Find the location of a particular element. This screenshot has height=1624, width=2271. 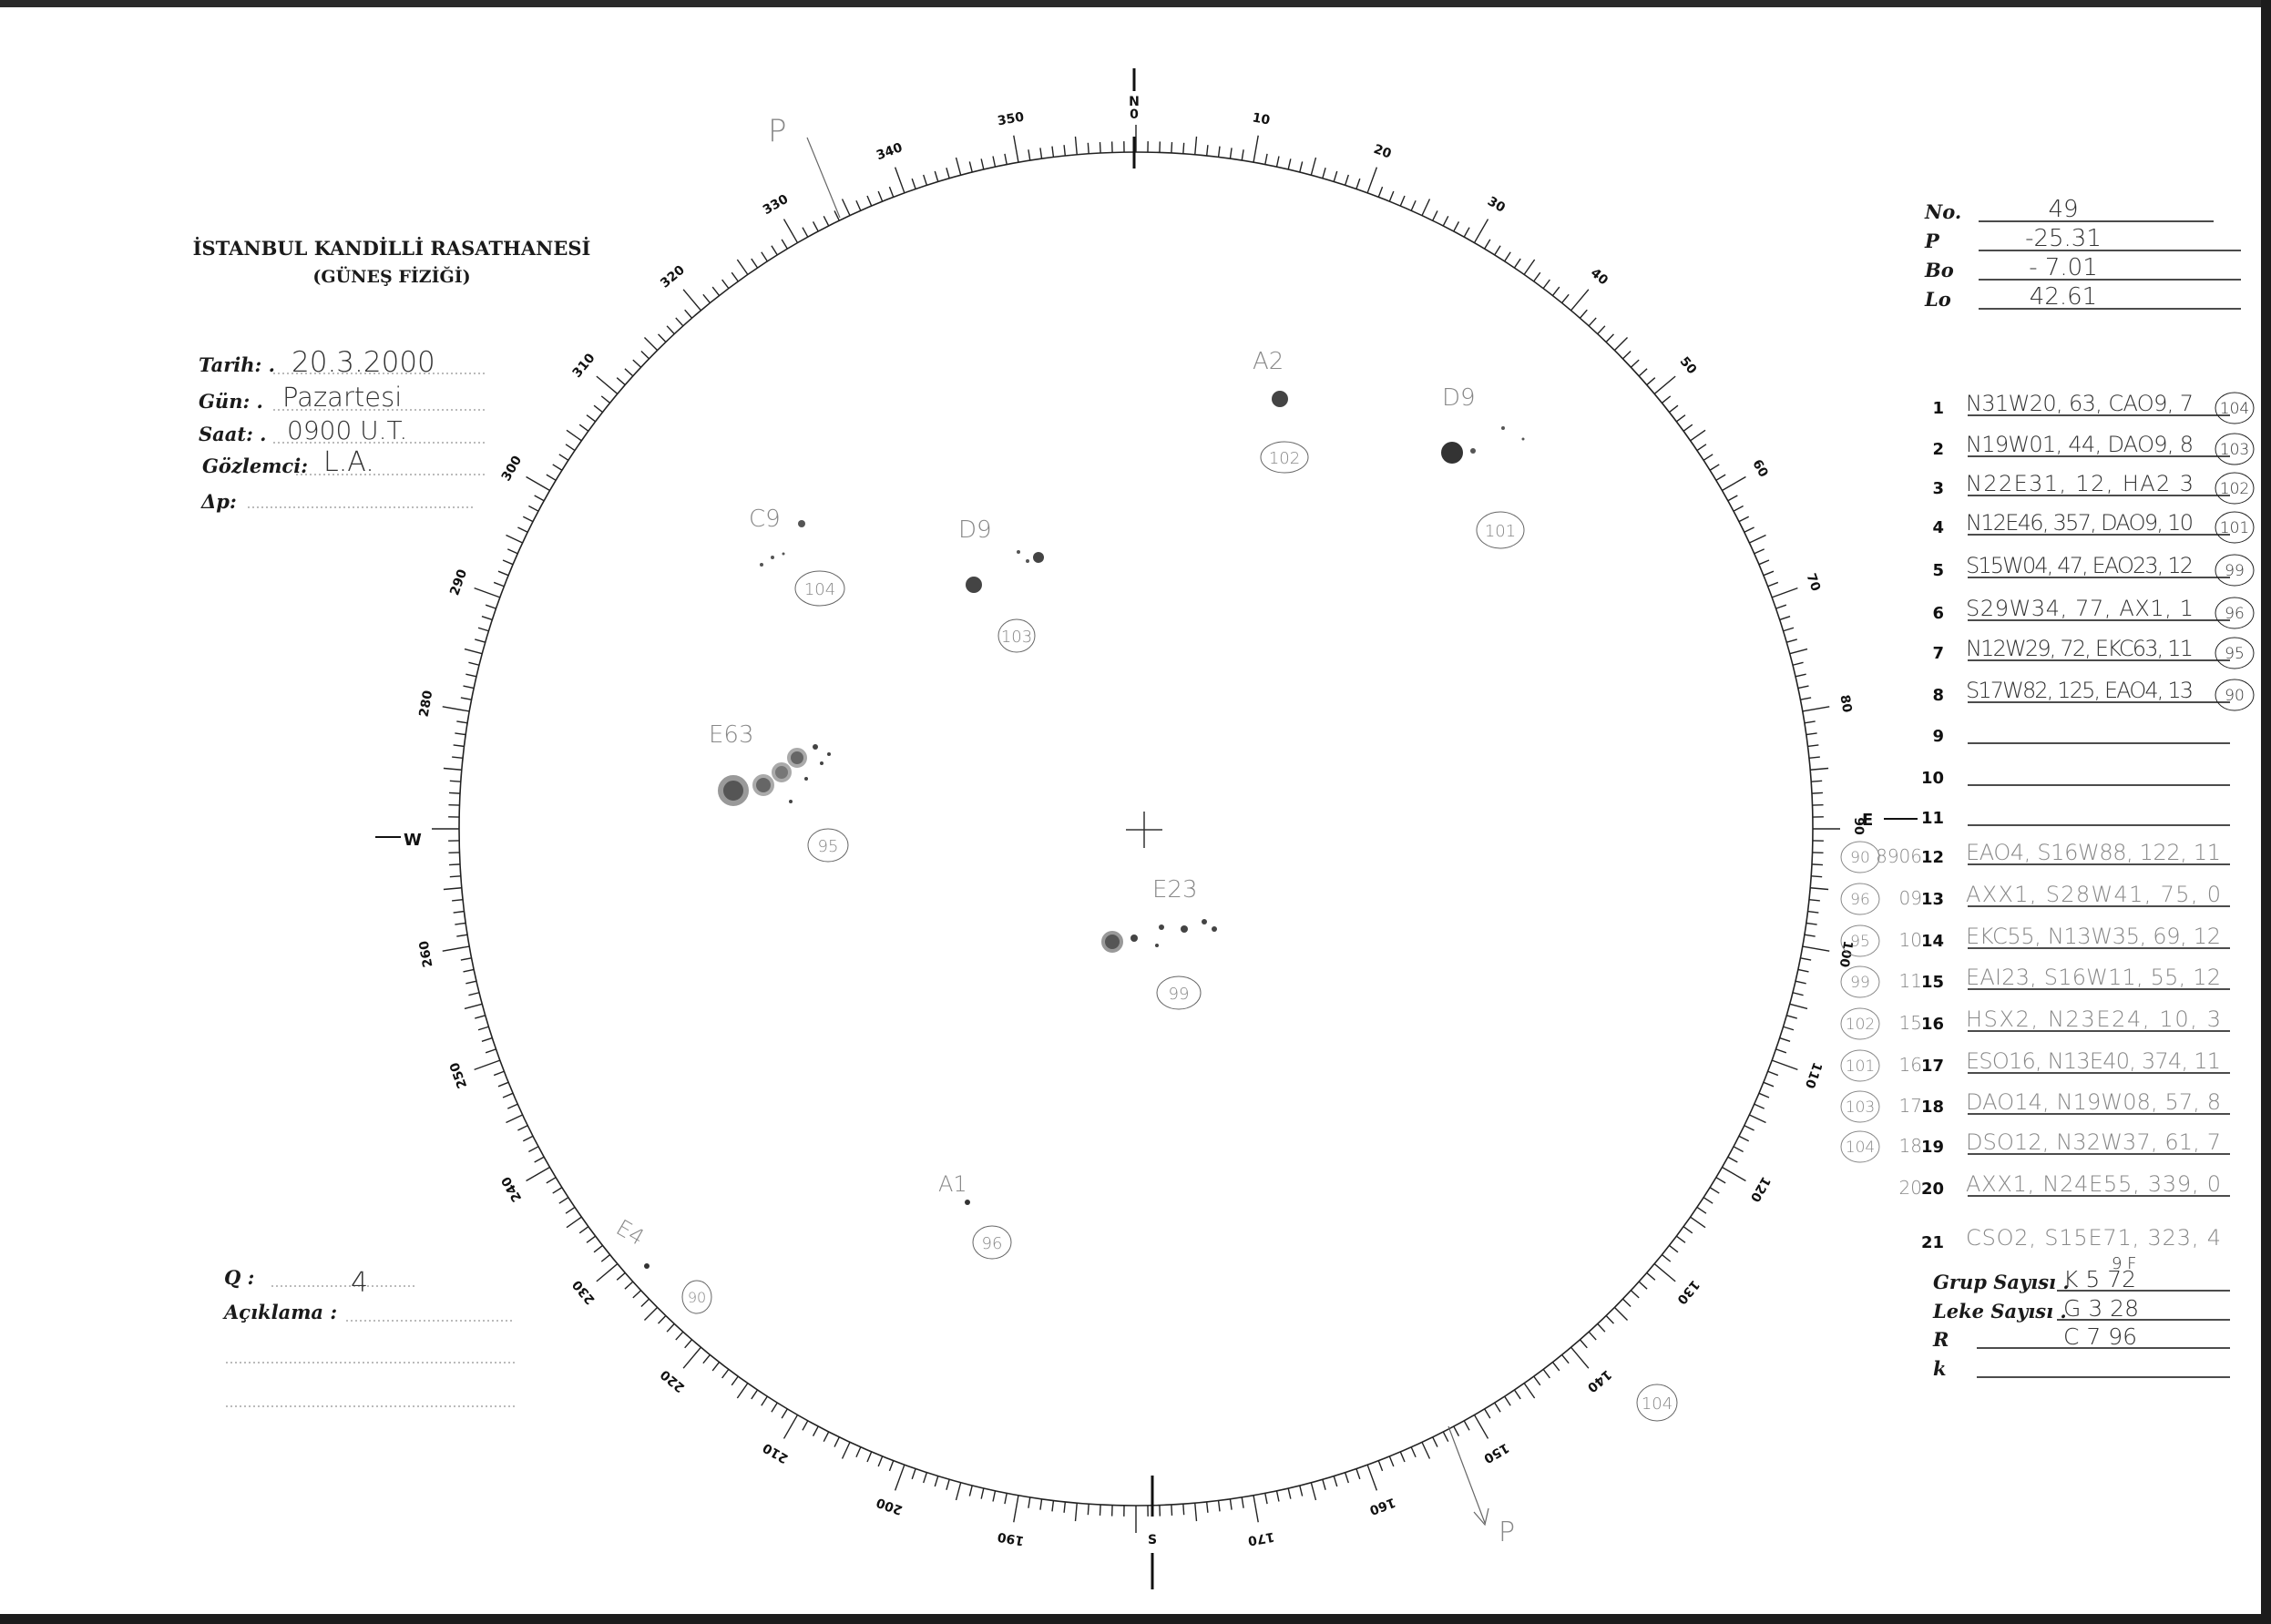

field-label: Tarih: . is located at coordinates (237, 364).